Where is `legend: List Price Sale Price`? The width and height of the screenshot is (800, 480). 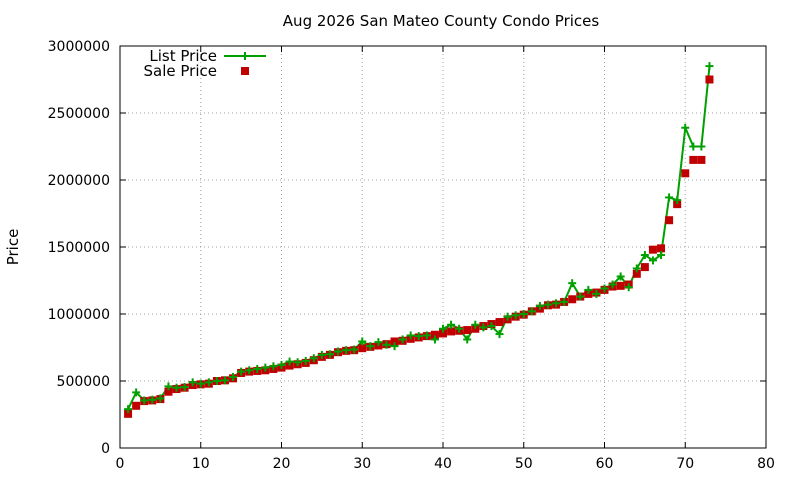
legend: List Price Sale Price is located at coordinates (205, 63).